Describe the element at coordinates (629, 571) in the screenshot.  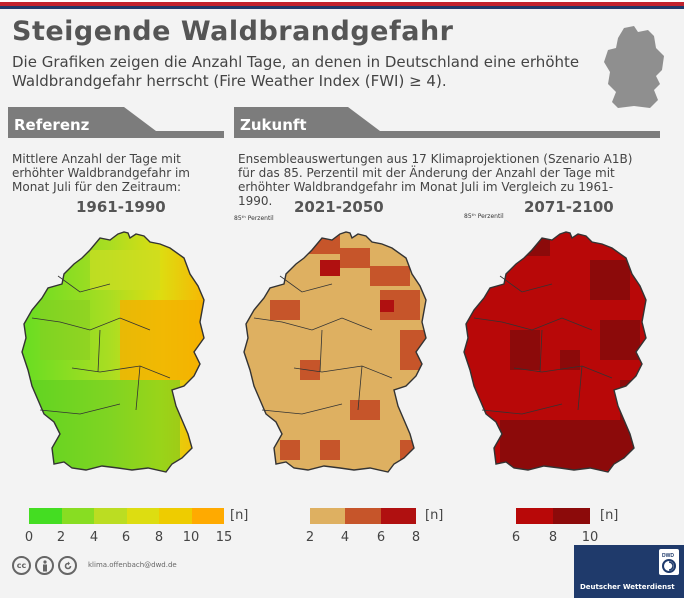
I see `dwd-logo-box: DWD Deutscher Wetterdienst` at that location.